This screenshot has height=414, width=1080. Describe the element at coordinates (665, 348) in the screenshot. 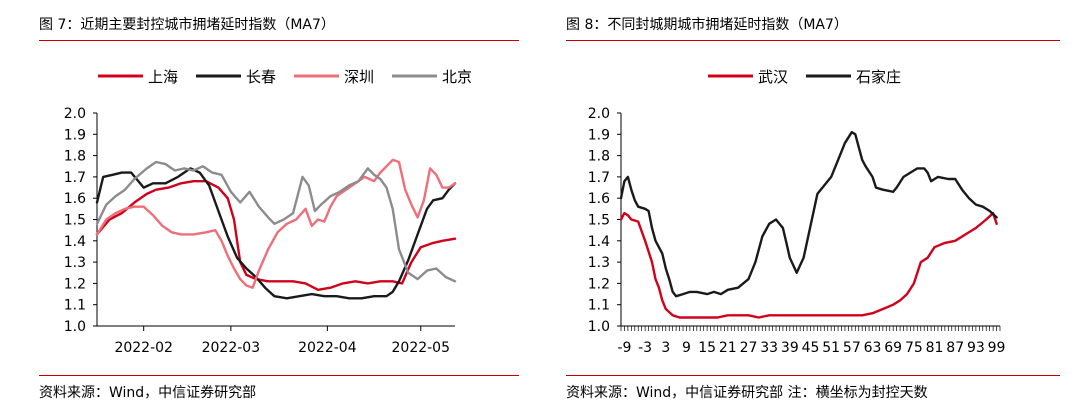

I see `x-tick-label: 3` at that location.